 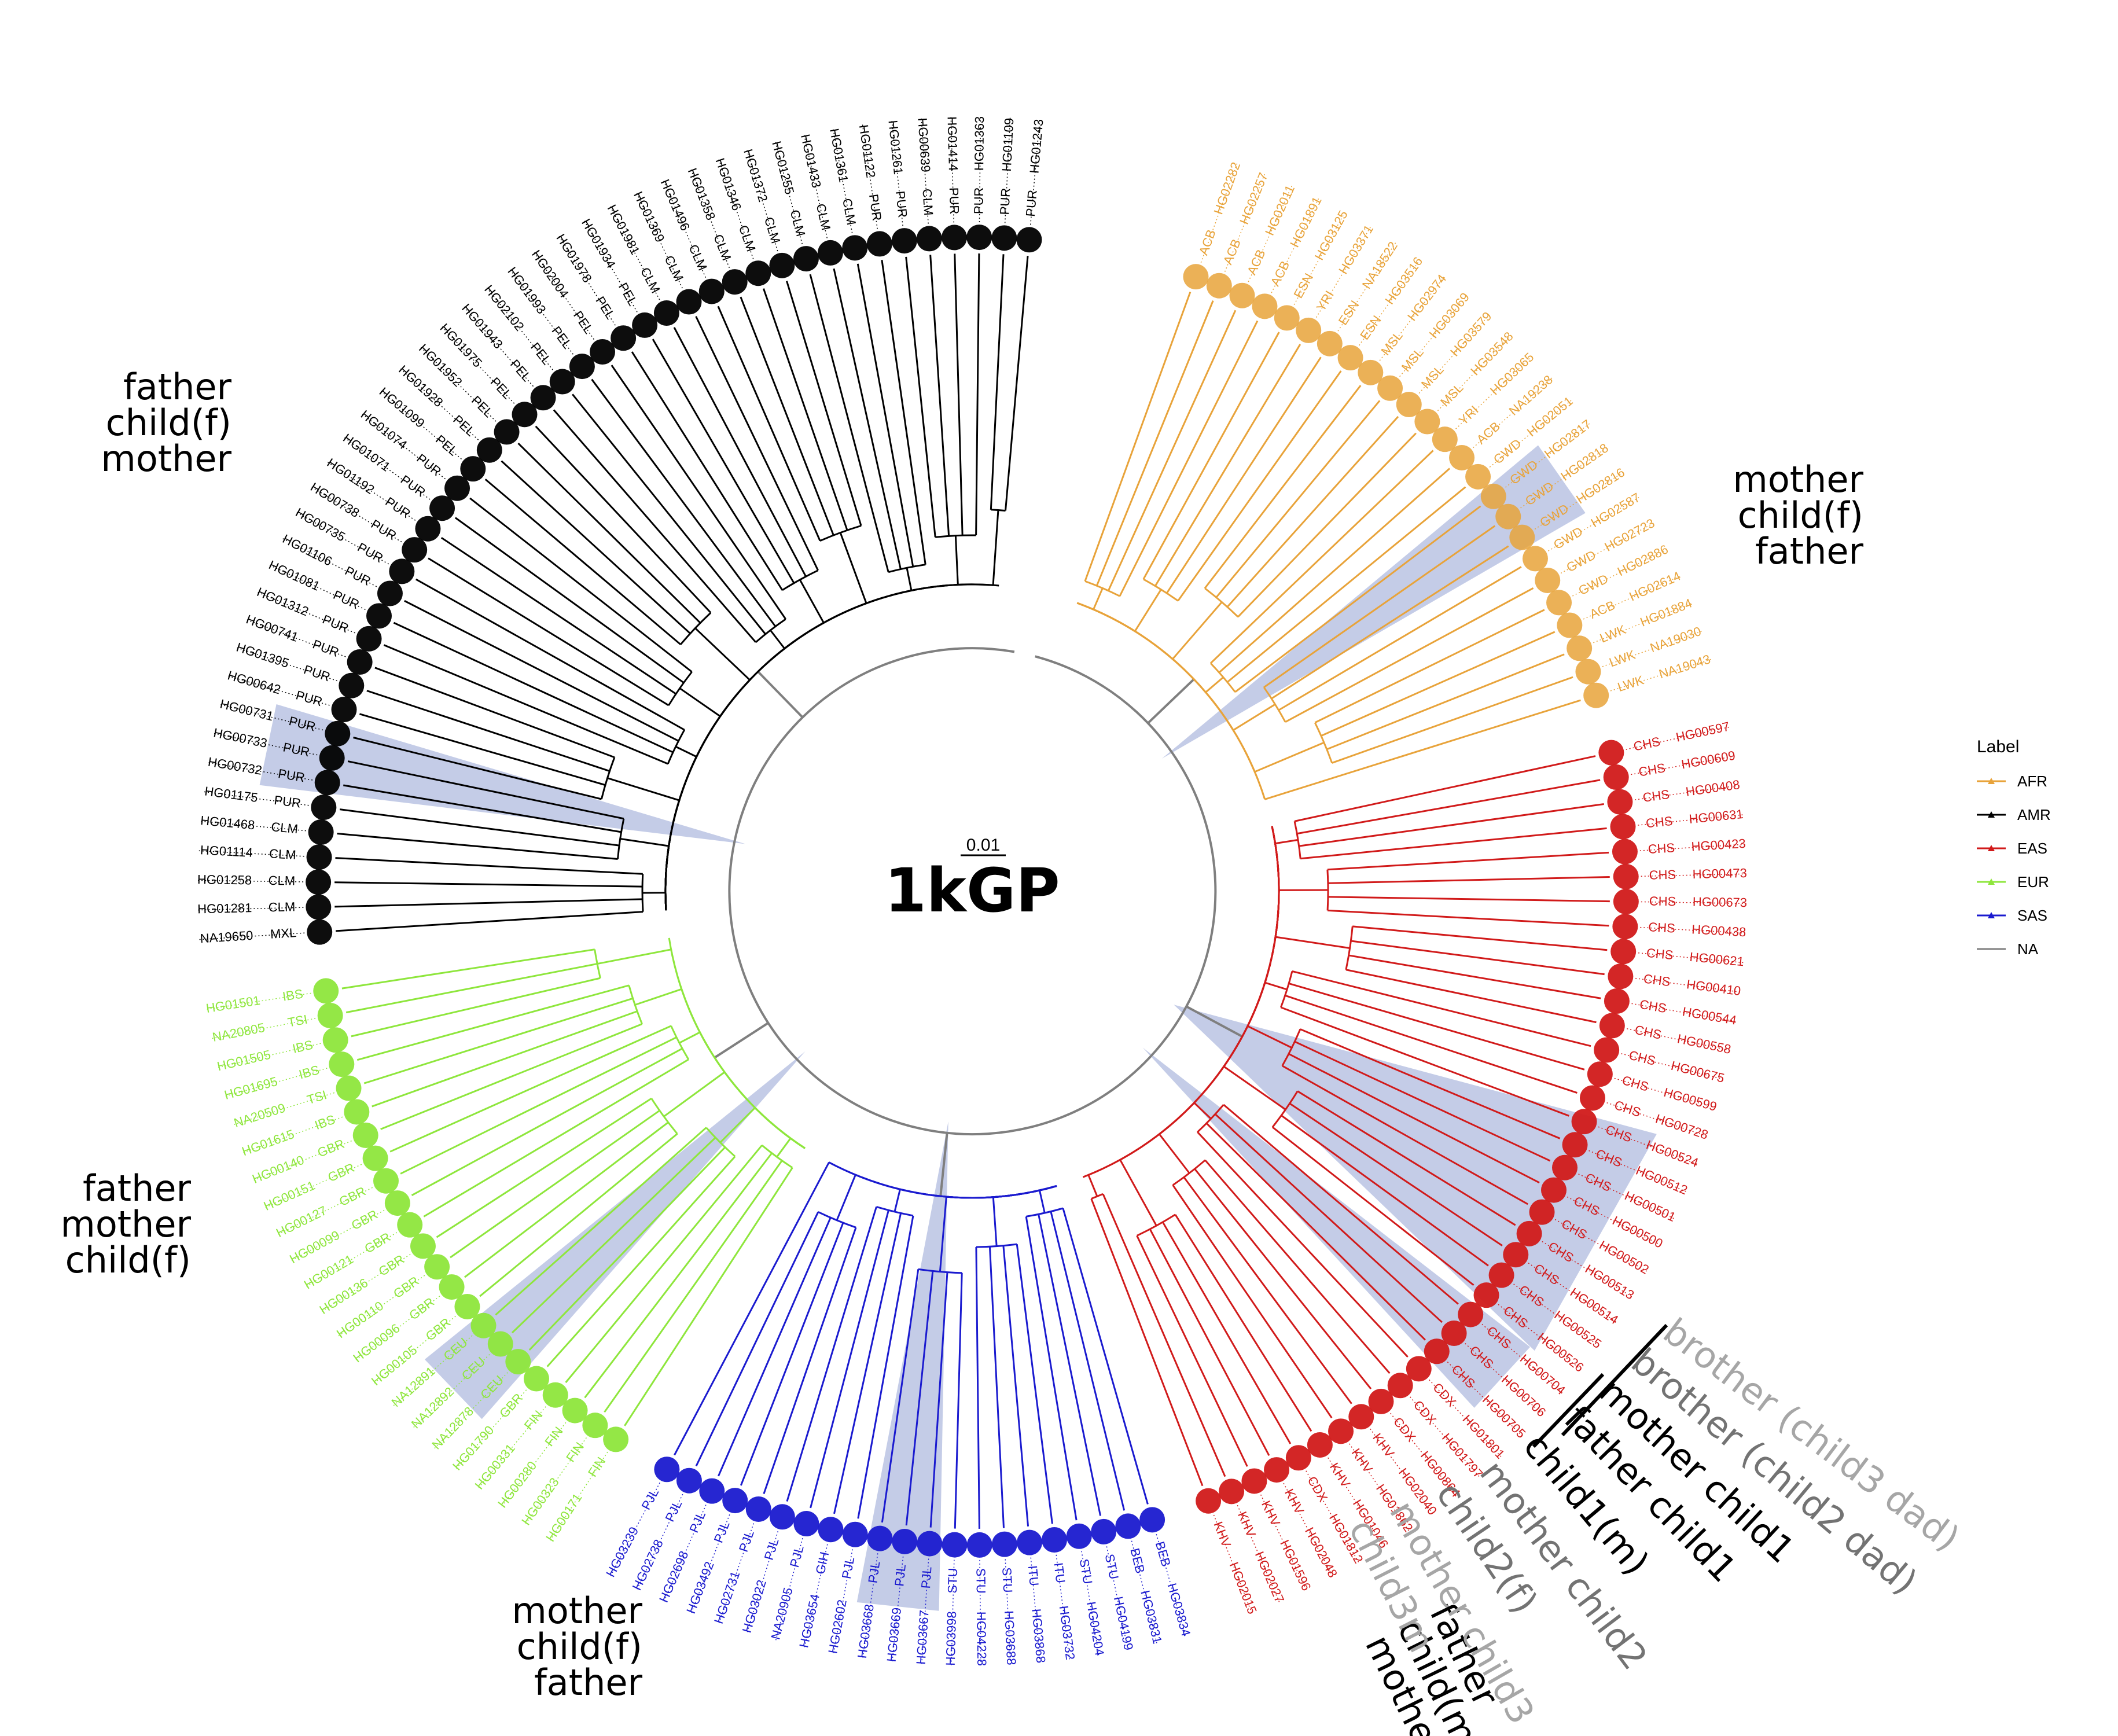 What do you see at coordinates (1317, 1489) in the screenshot?
I see `population-label: CDX` at bounding box center [1317, 1489].